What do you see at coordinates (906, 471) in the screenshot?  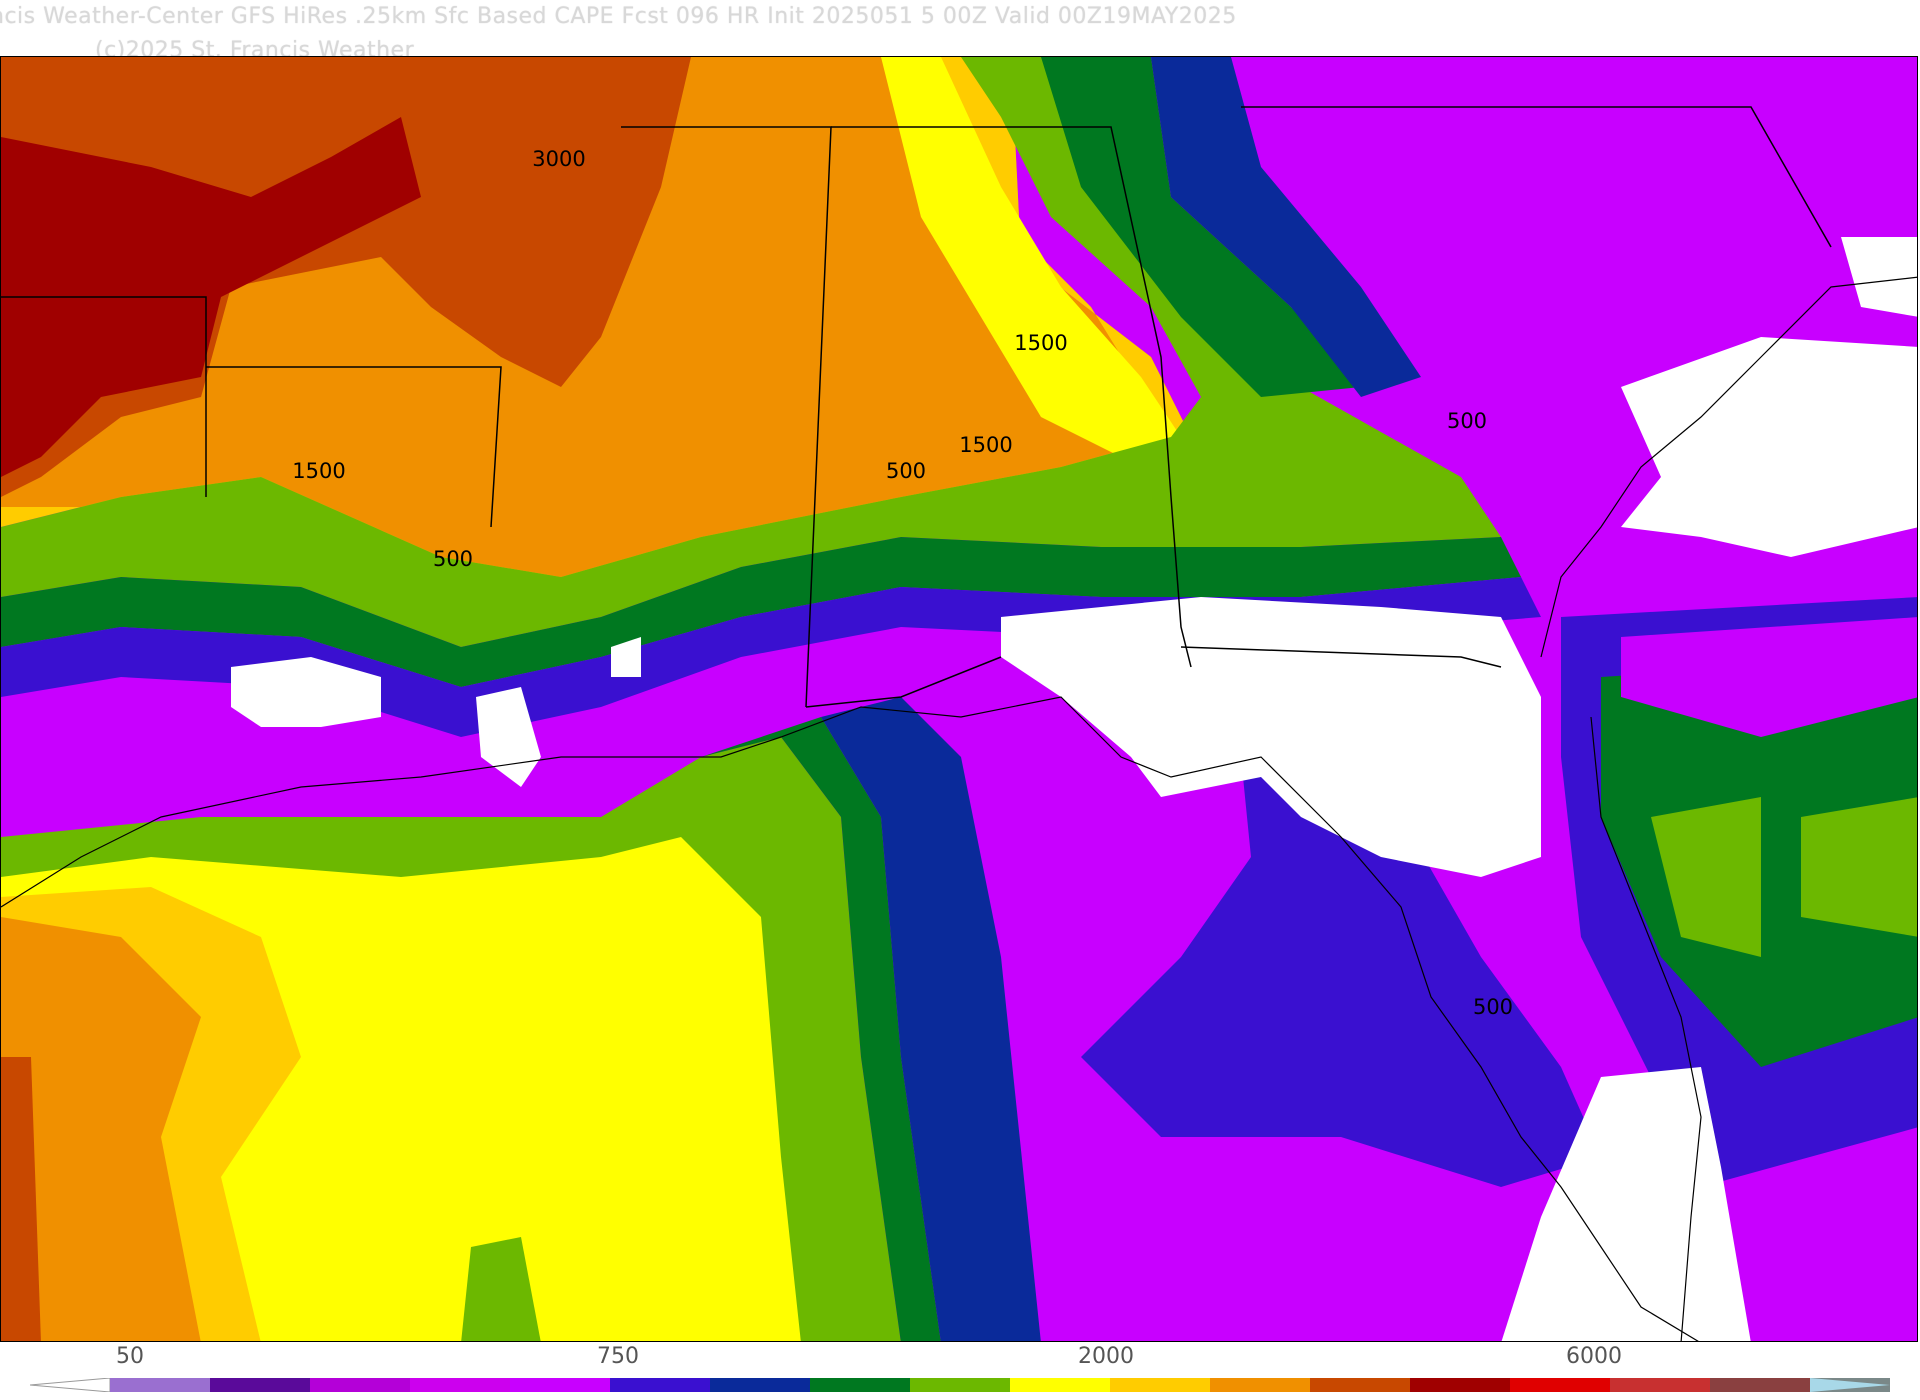 I see `contour-label-500-al: 500` at bounding box center [906, 471].